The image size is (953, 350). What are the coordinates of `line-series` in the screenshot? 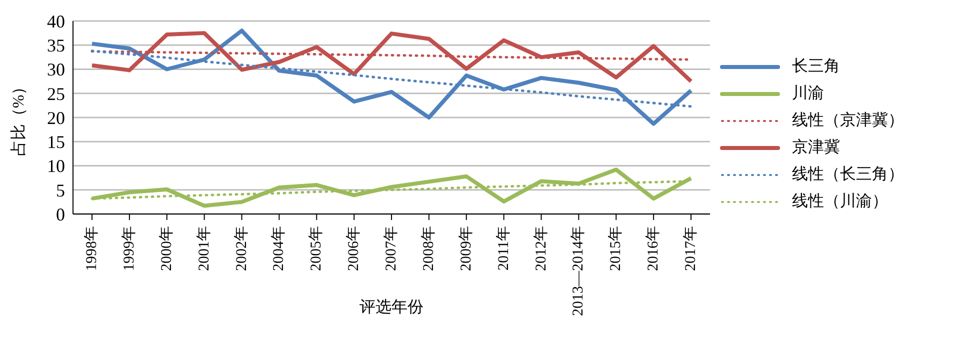 It's located at (391, 57).